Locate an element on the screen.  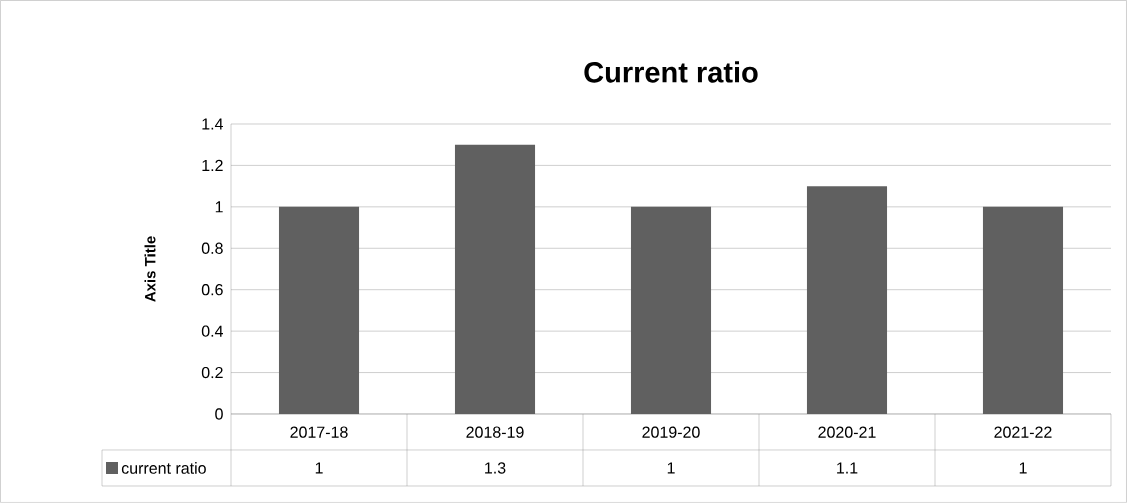
y-tick-label: 1.2 is located at coordinates (212, 165).